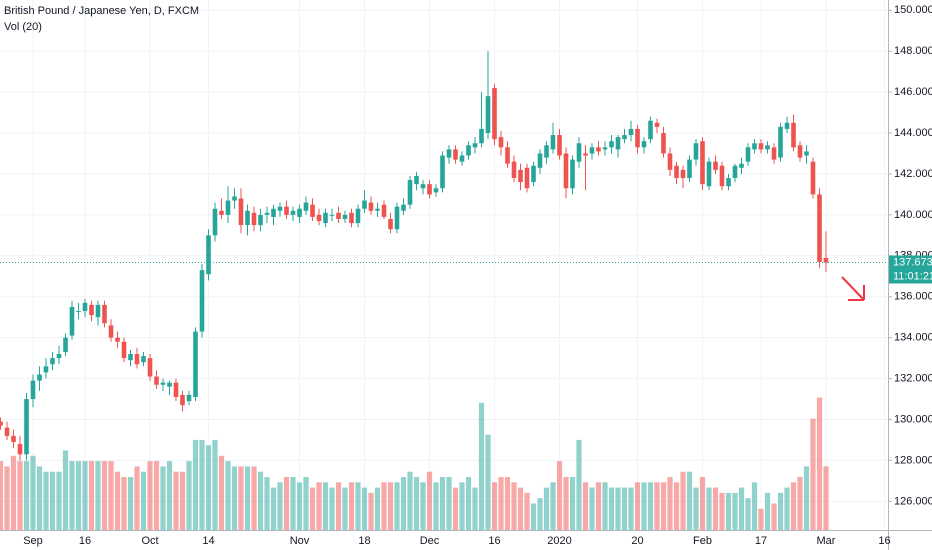 Image resolution: width=932 pixels, height=550 pixels. I want to click on y-tick-label: 146.000, so click(913, 92).